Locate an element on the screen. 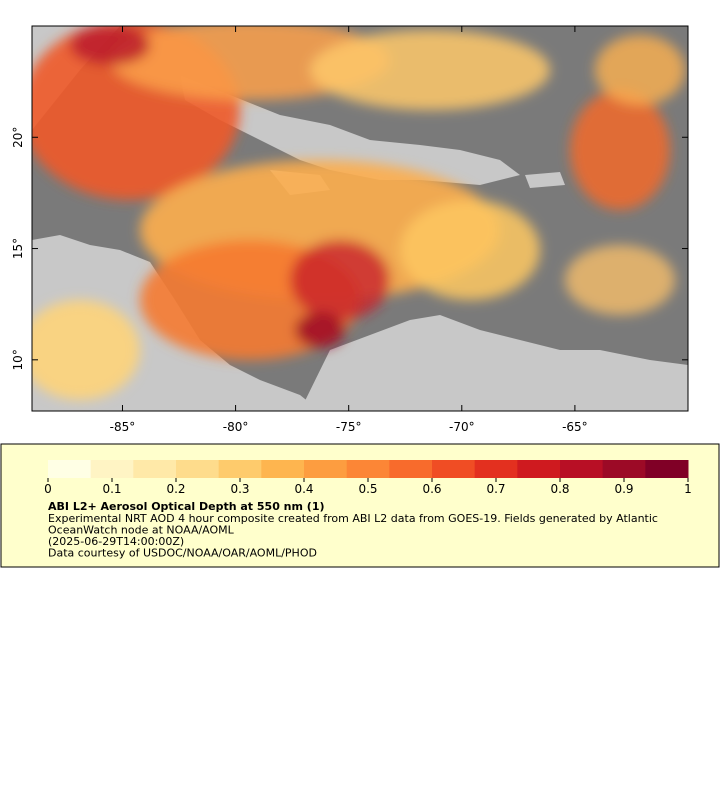 The height and width of the screenshot is (804, 720). y-tick-label: 15° is located at coordinates (18, 248).